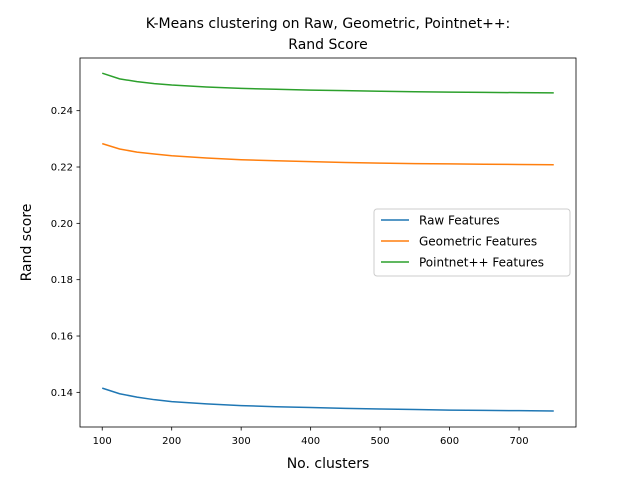 The image size is (640, 480). I want to click on x-tick-label: 700, so click(518, 441).